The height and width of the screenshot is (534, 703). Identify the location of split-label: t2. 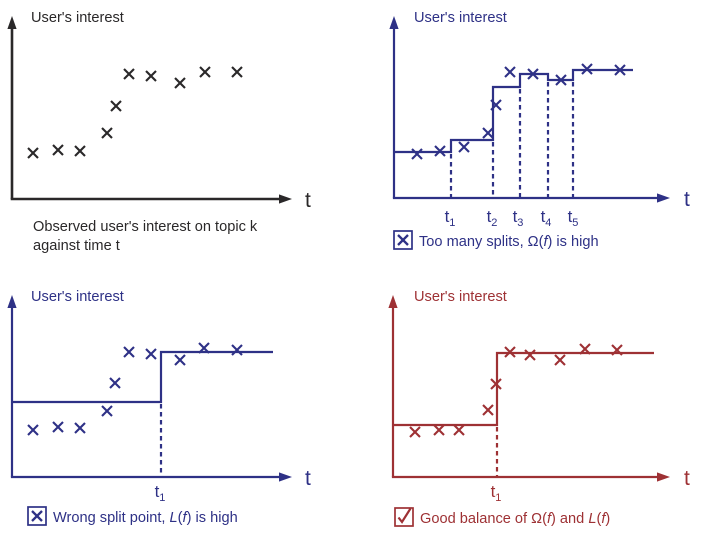
(492, 218).